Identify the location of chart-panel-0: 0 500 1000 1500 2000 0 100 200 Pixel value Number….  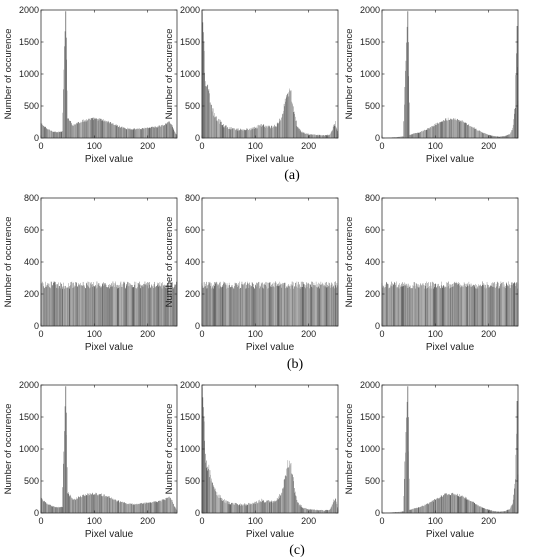
(90, 85).